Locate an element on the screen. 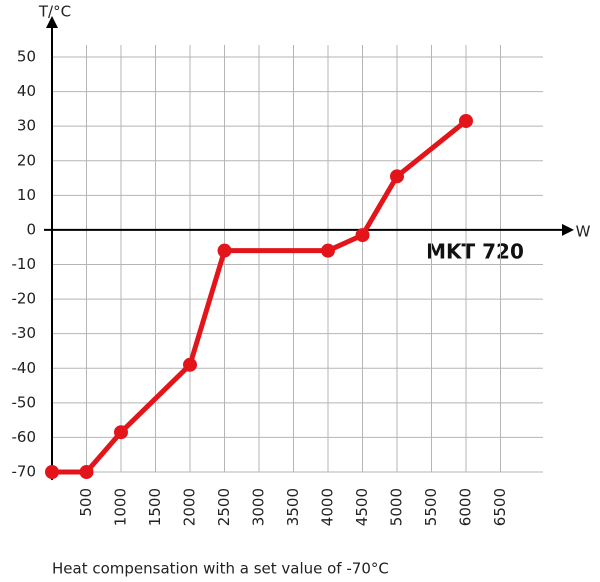 The width and height of the screenshot is (600, 582). x-tick-label: 4500 is located at coordinates (362, 507).